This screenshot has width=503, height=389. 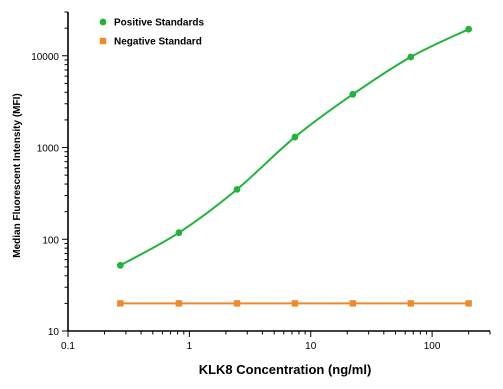 I want to click on positive-standards-legend-marker, so click(x=103, y=22).